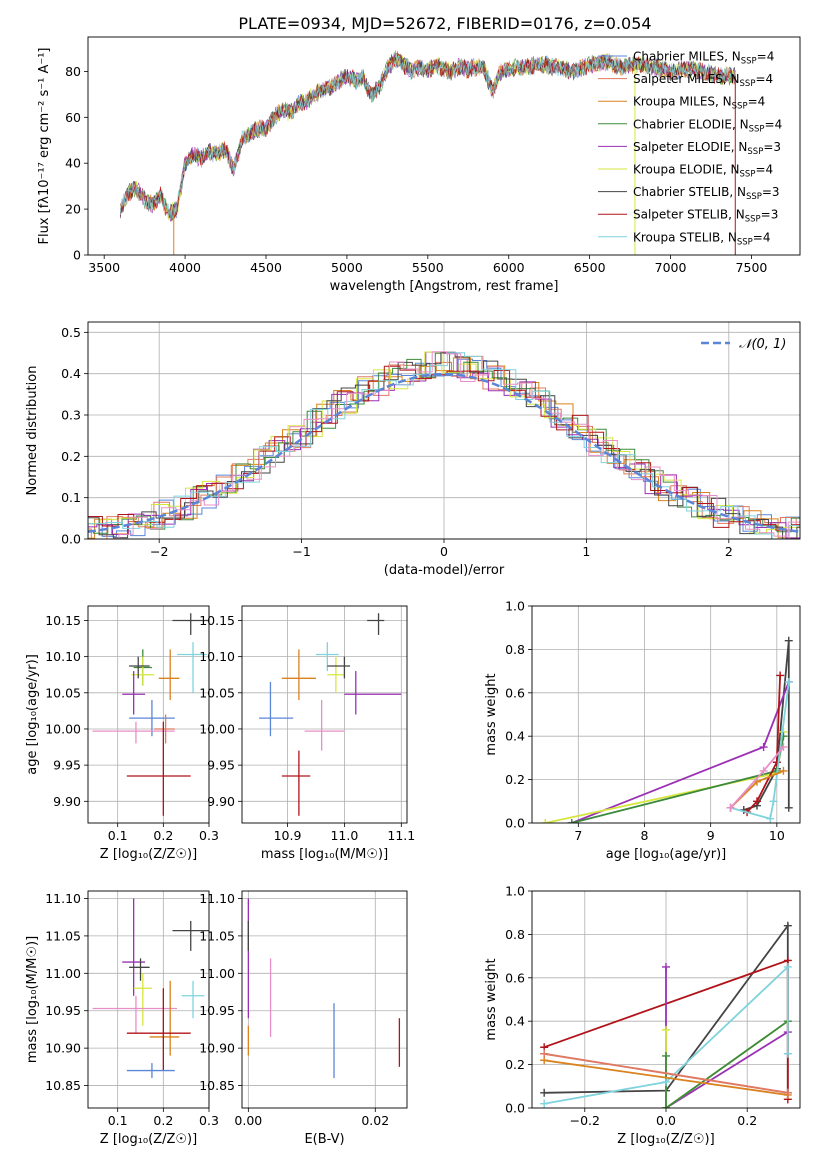 The height and width of the screenshot is (1170, 819). I want to click on hist-kroupa_stelib, so click(444, 445).